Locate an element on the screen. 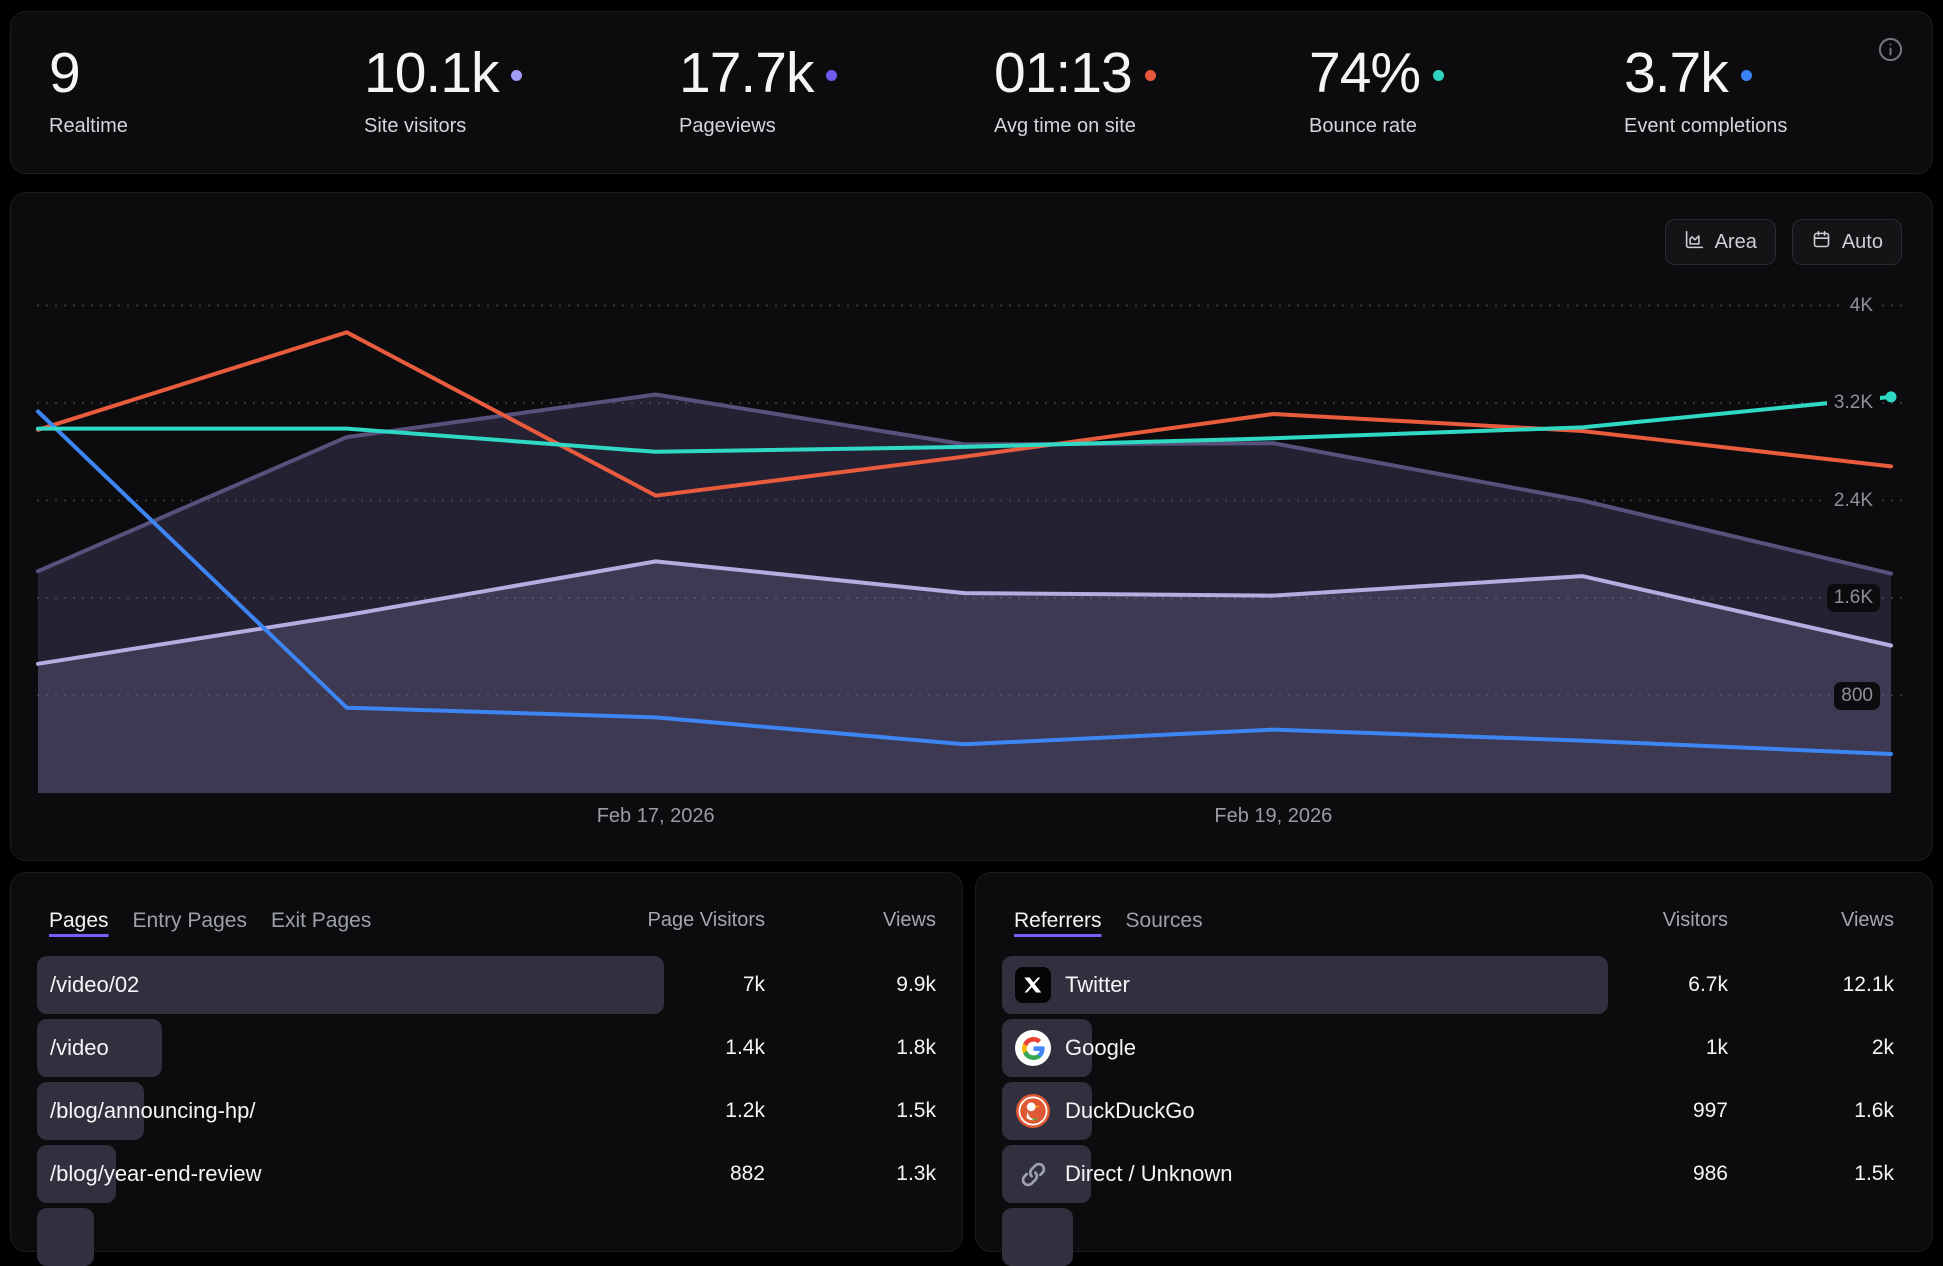 The width and height of the screenshot is (1943, 1266). stat-value: 10.1k is located at coordinates (431, 73).